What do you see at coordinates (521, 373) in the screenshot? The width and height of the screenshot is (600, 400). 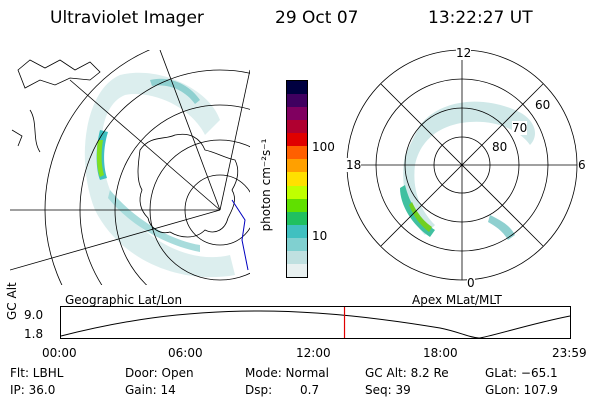 I see `geo-latitude: GLat: −65.1` at bounding box center [521, 373].